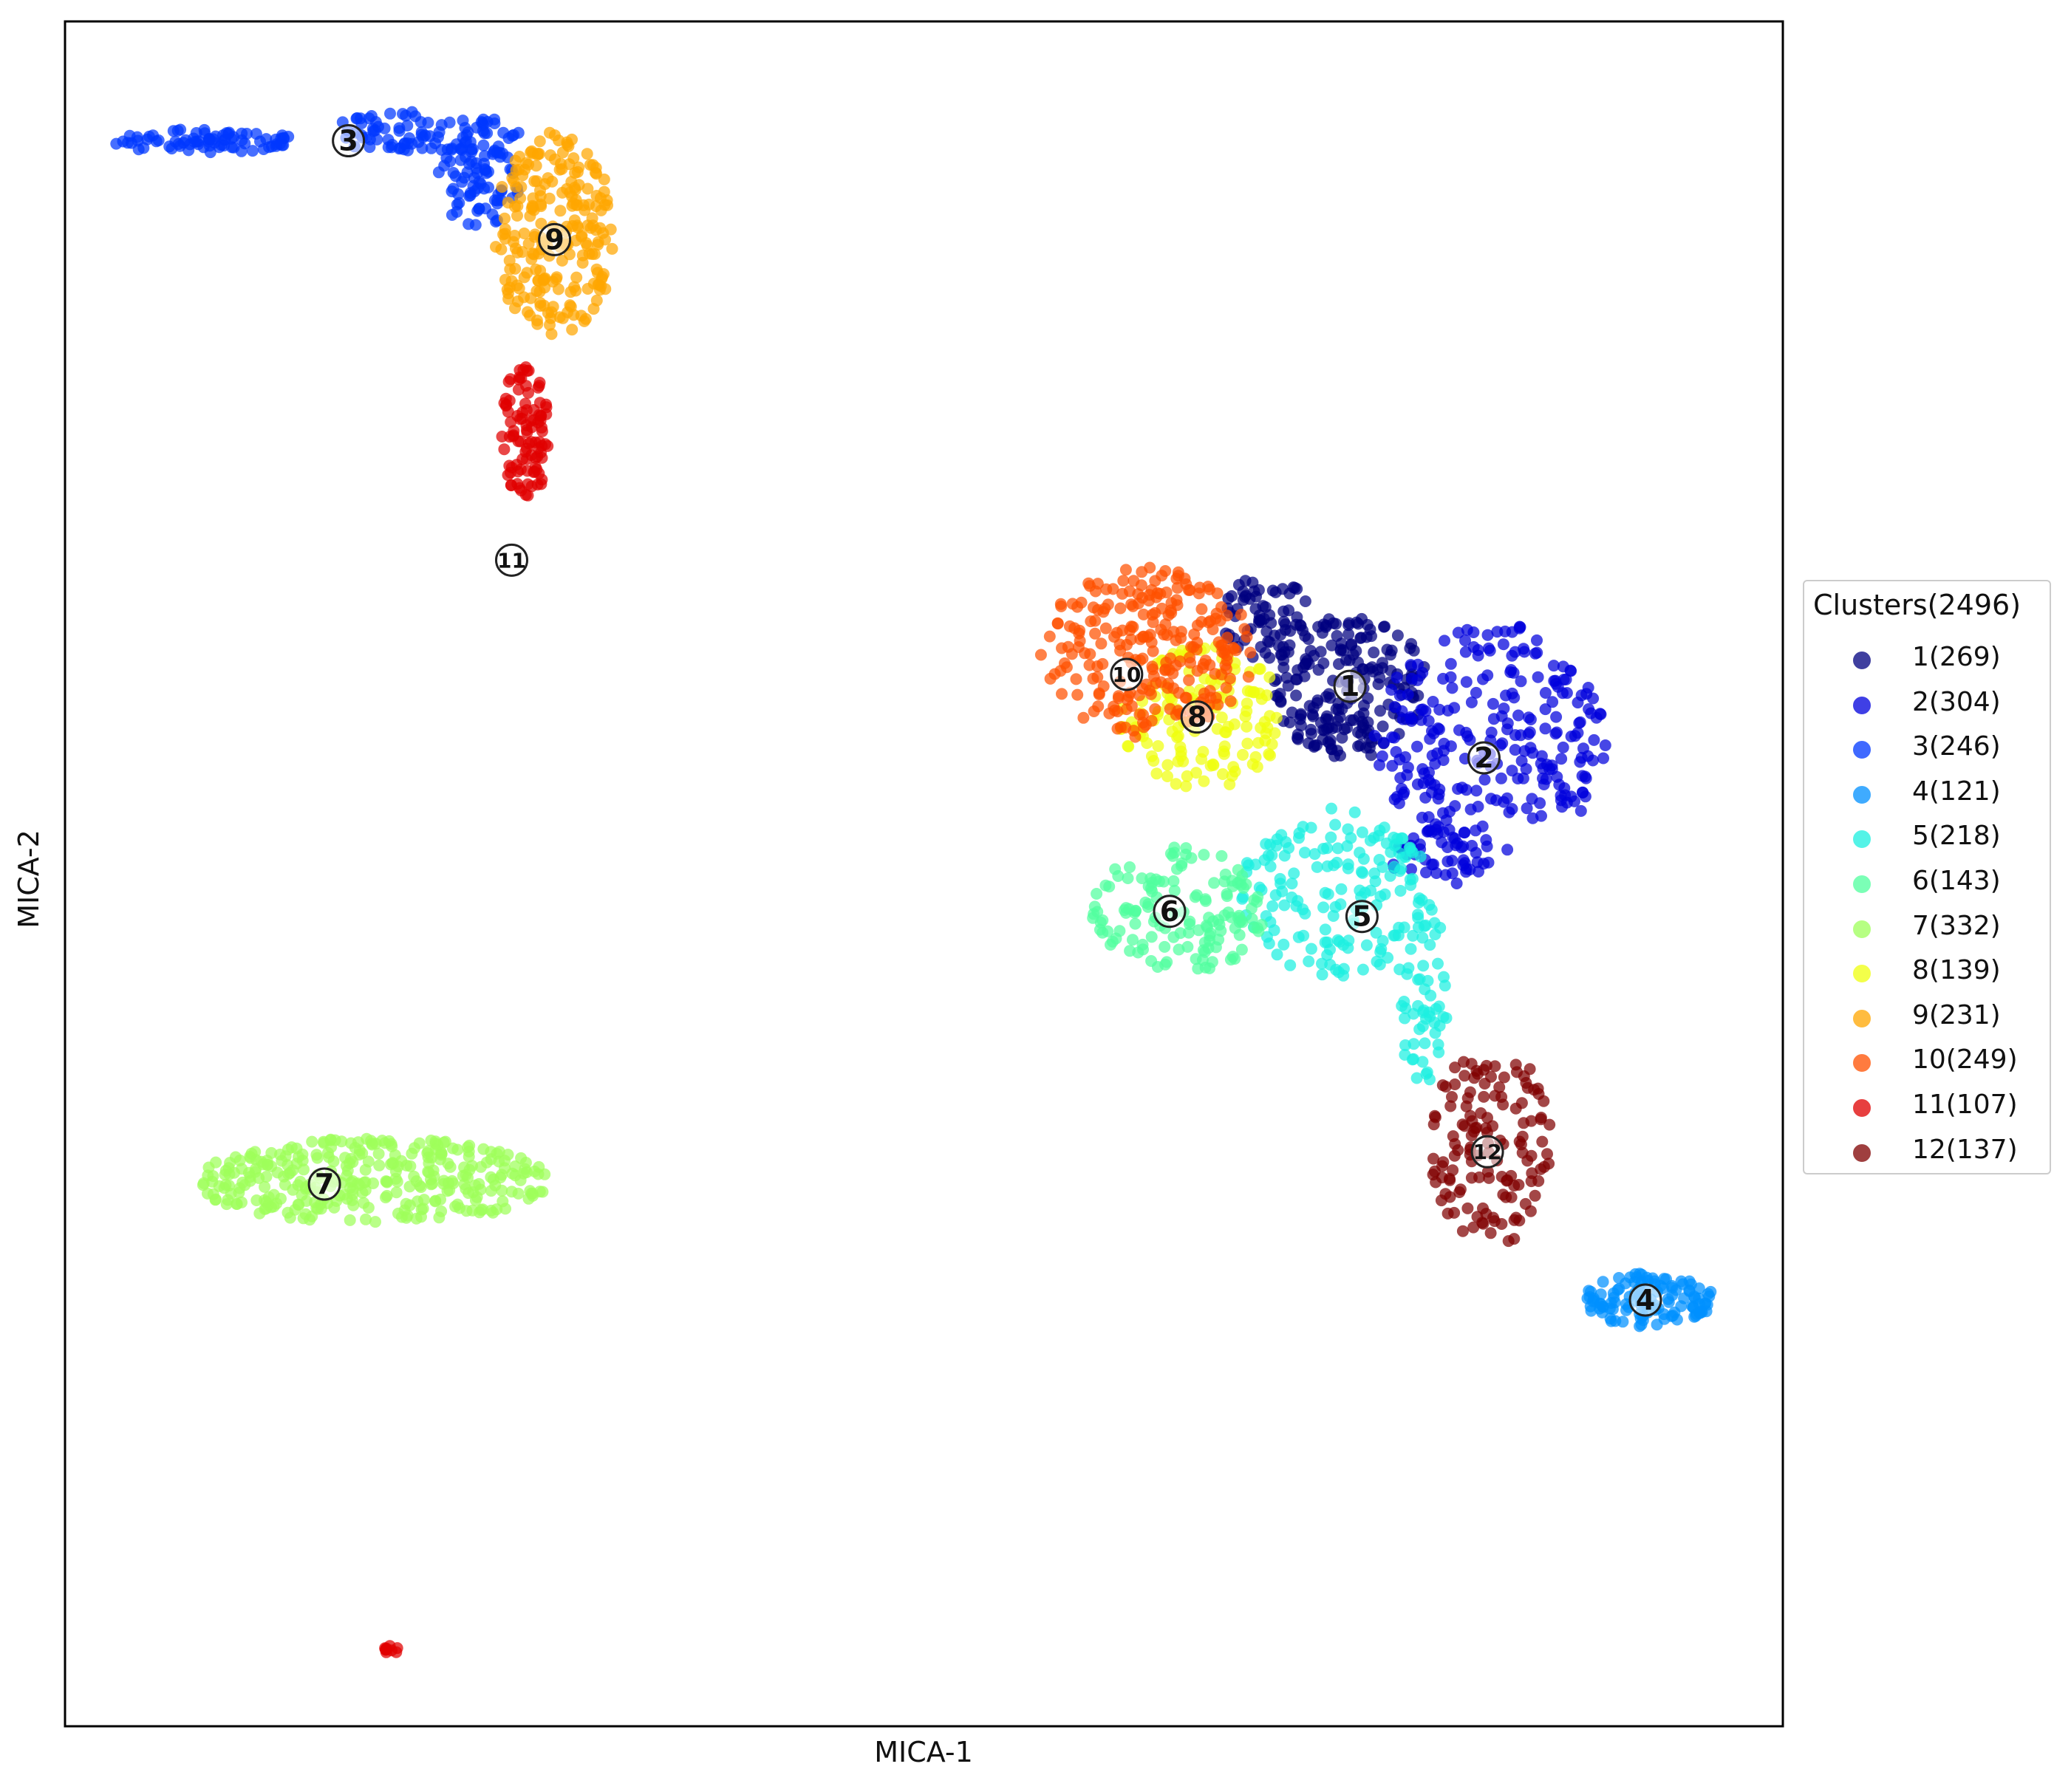 This screenshot has height=1792, width=2071. I want to click on cluster-label-text: 6, so click(1169, 911).